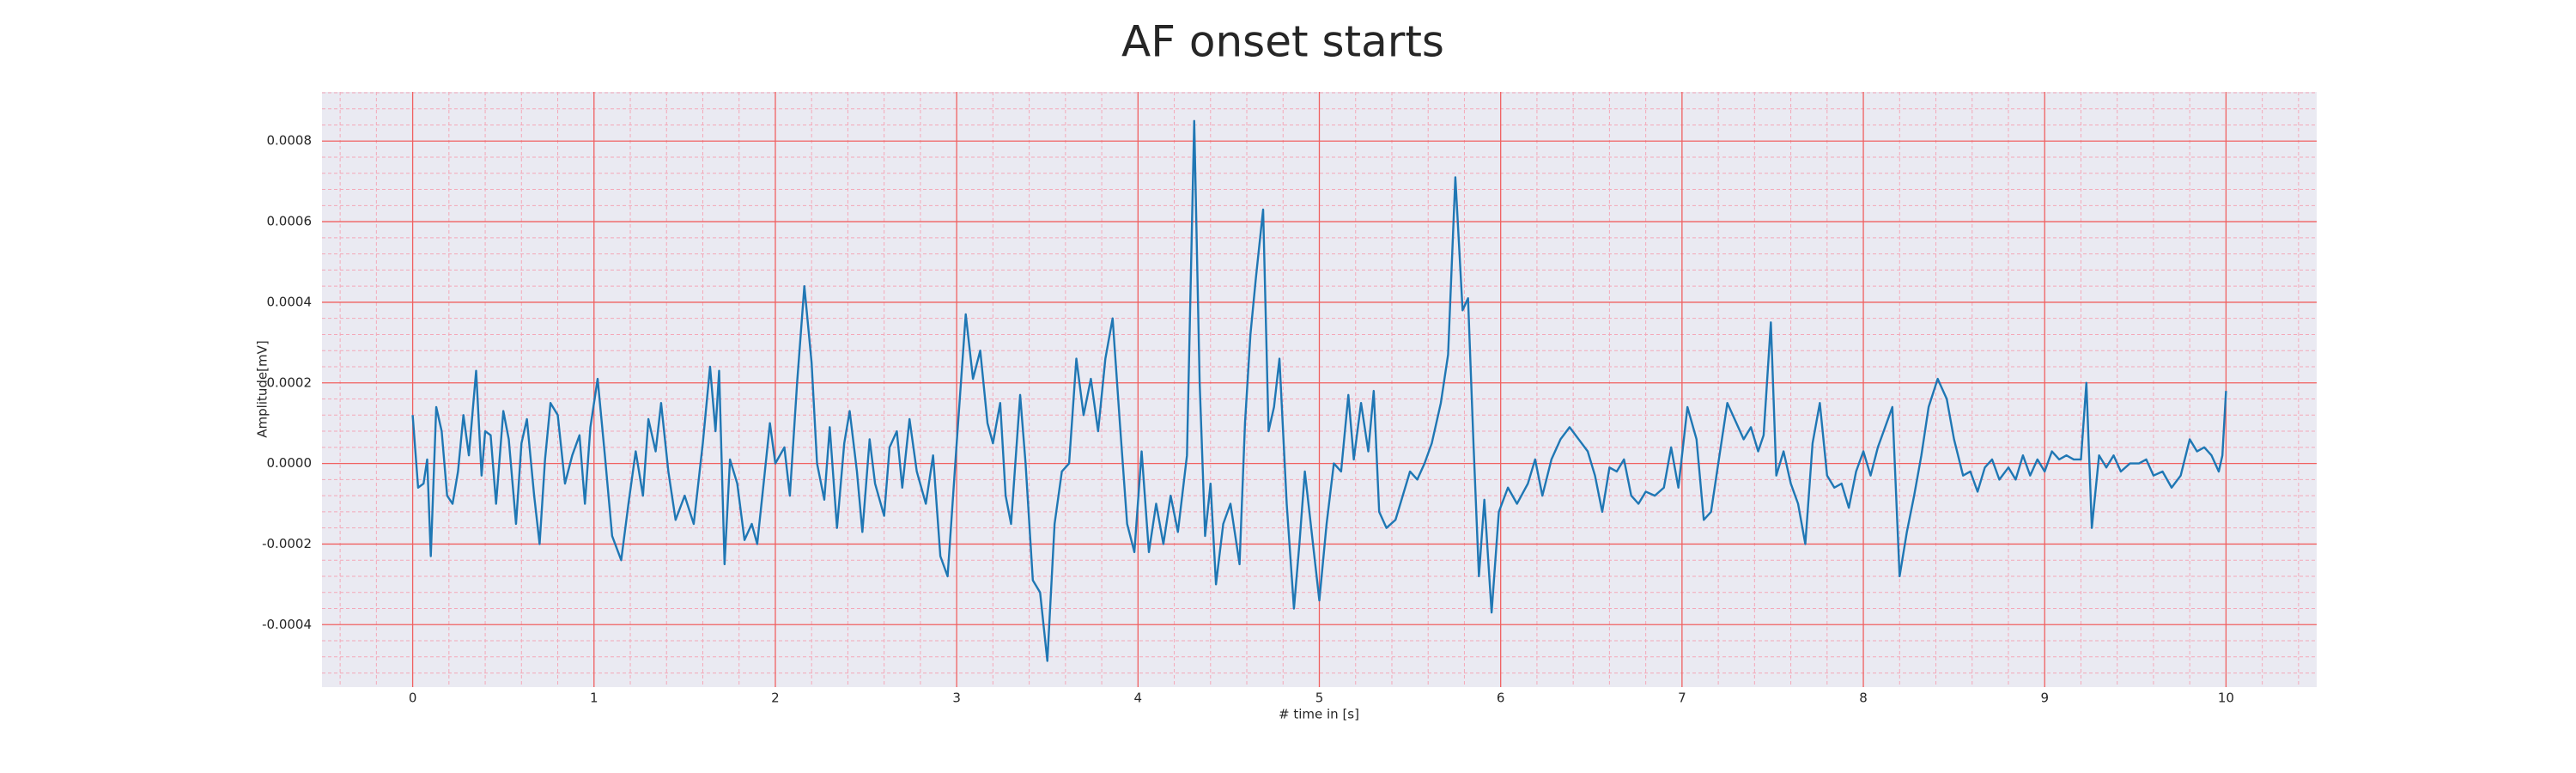  What do you see at coordinates (290, 221) in the screenshot?
I see `y-tick-label: 0.0006` at bounding box center [290, 221].